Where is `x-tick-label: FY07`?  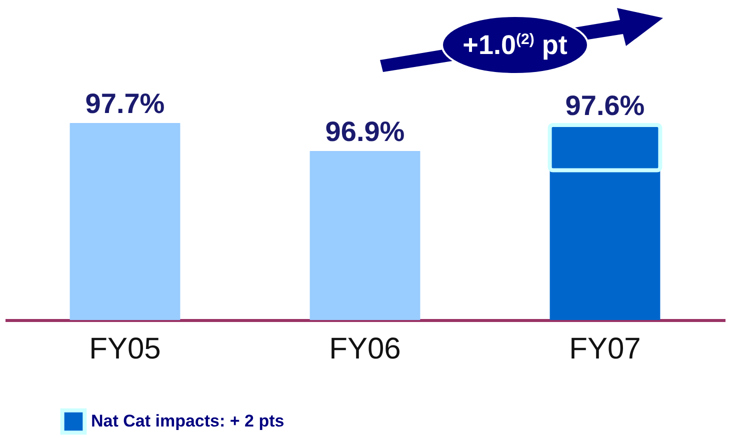
x-tick-label: FY07 is located at coordinates (605, 349).